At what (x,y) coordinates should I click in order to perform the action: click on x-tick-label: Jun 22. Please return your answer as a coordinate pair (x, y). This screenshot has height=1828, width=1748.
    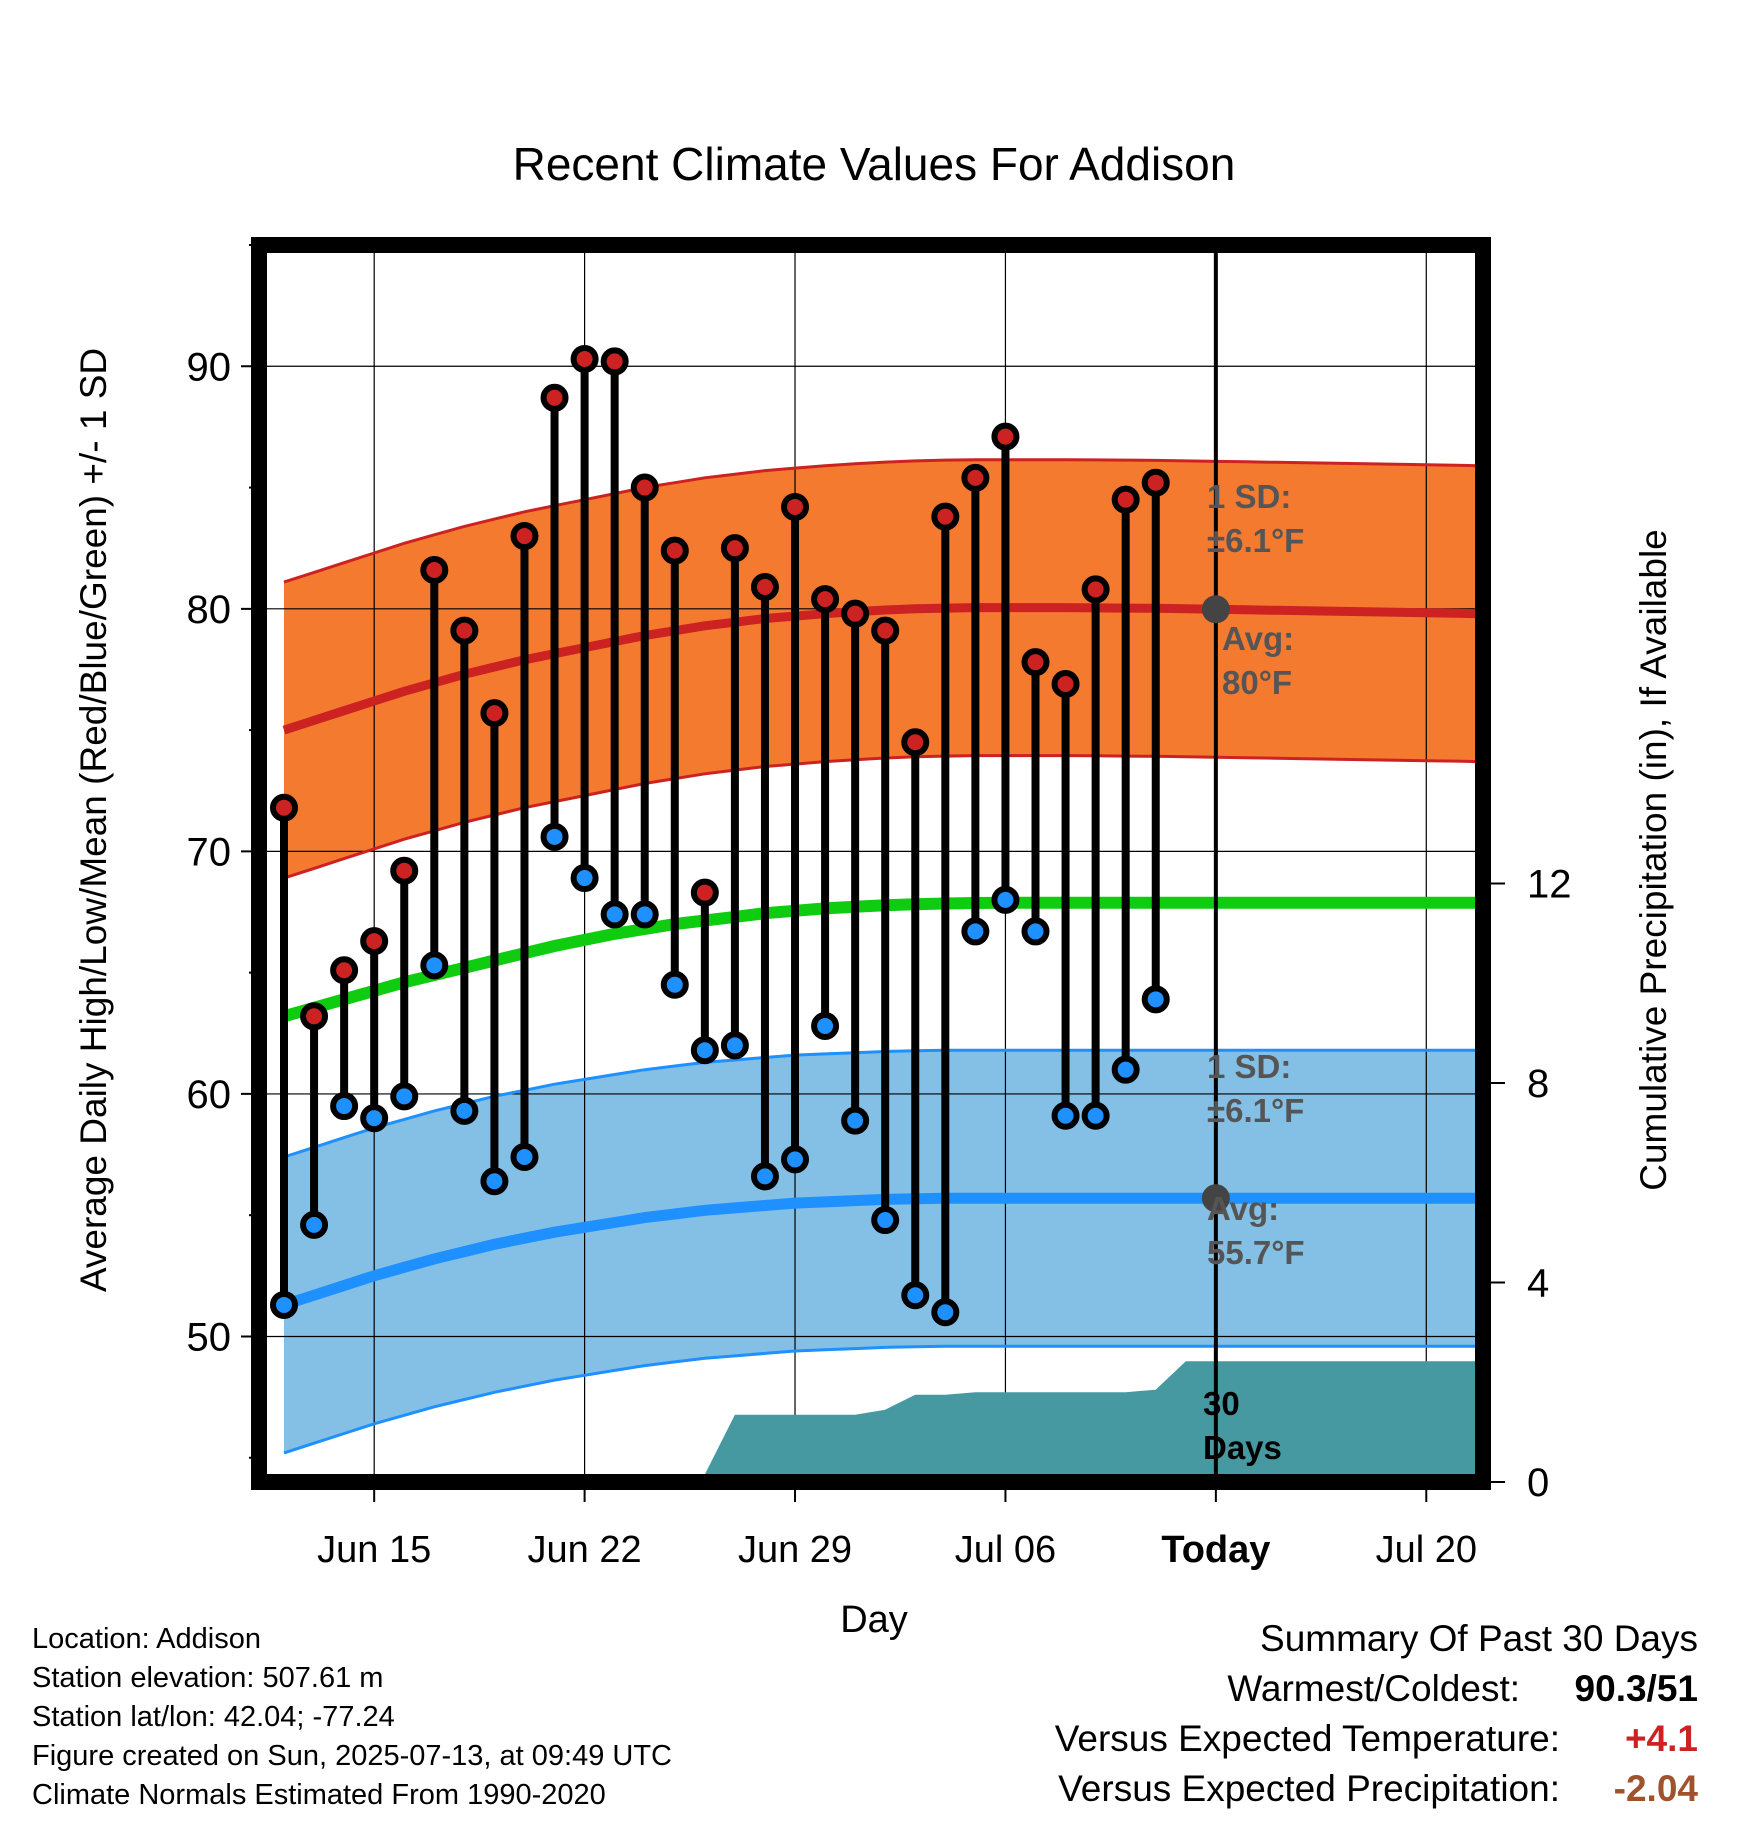
    Looking at the image, I should click on (585, 1550).